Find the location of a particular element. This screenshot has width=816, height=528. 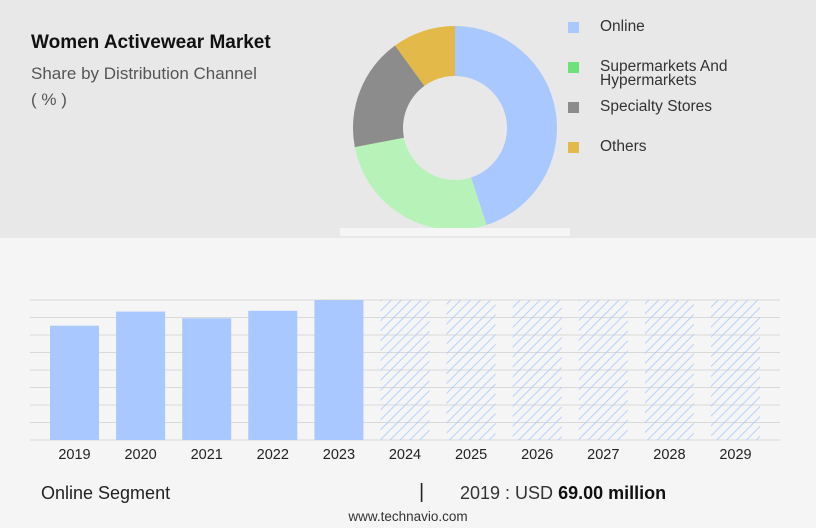

legend-item-supermarkets: Supermarkets And Hypermarkets is located at coordinates (684, 73).